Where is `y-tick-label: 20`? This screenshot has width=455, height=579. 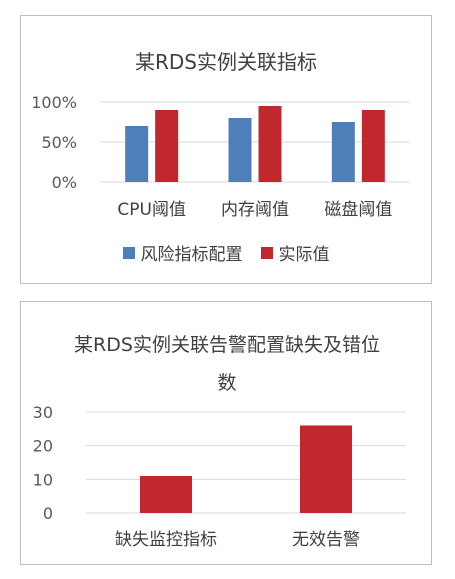 y-tick-label: 20 is located at coordinates (43, 446).